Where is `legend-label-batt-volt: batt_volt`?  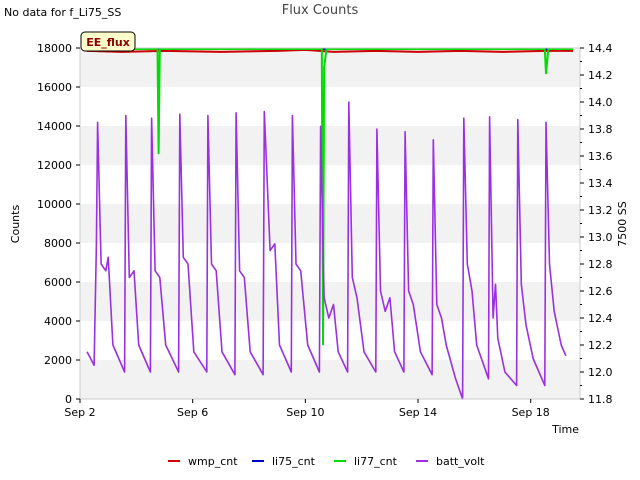 legend-label-batt-volt: batt_volt is located at coordinates (460, 461).